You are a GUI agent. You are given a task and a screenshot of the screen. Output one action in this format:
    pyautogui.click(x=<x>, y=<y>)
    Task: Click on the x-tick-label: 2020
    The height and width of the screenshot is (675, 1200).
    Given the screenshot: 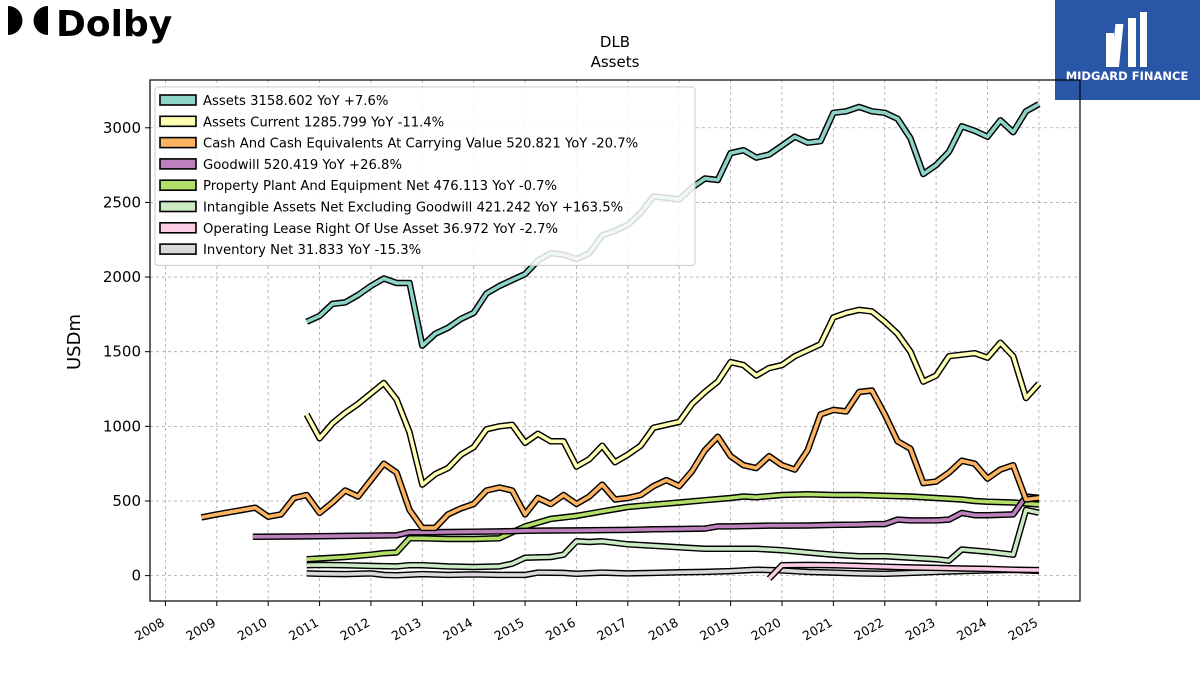 What is the action you would take?
    pyautogui.click(x=765, y=629)
    